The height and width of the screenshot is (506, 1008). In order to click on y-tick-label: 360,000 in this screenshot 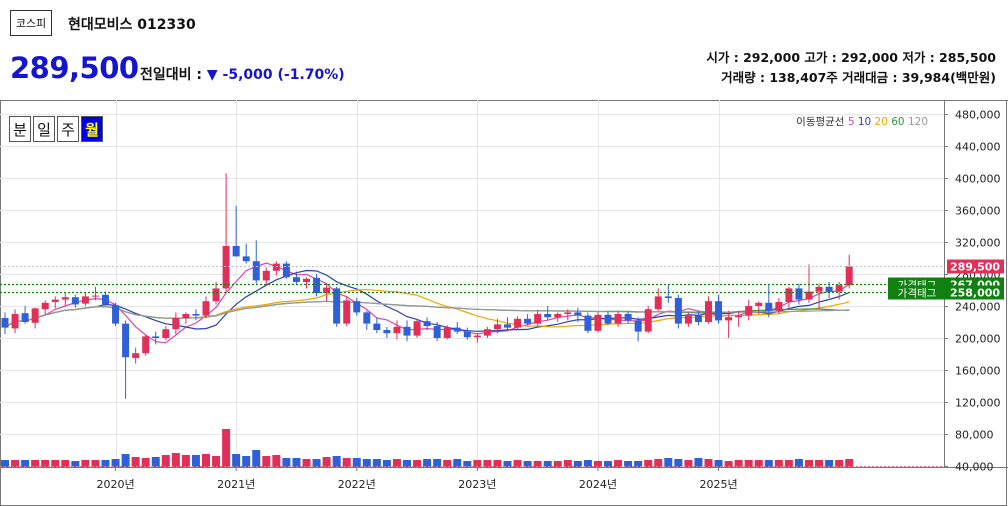, I will do `click(978, 211)`.